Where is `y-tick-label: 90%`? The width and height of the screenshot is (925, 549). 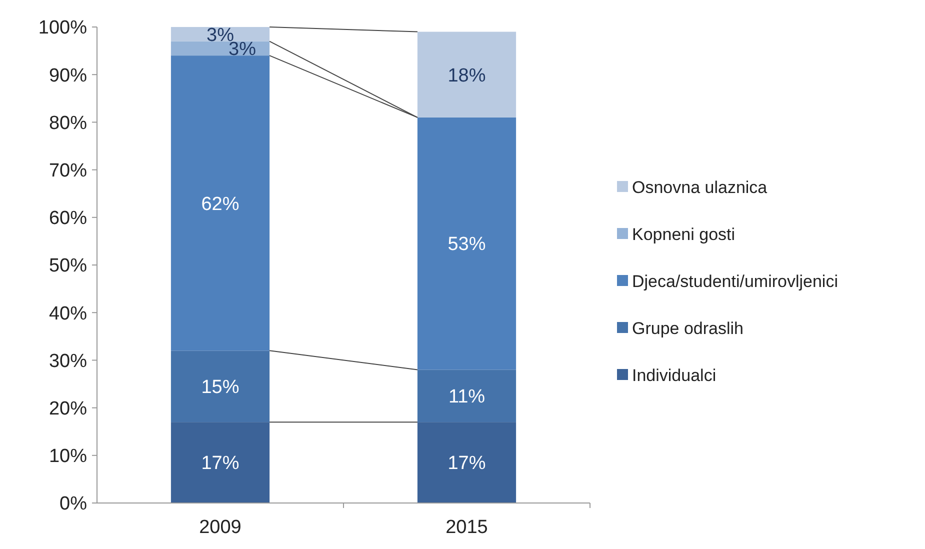
y-tick-label: 90% is located at coordinates (68, 75).